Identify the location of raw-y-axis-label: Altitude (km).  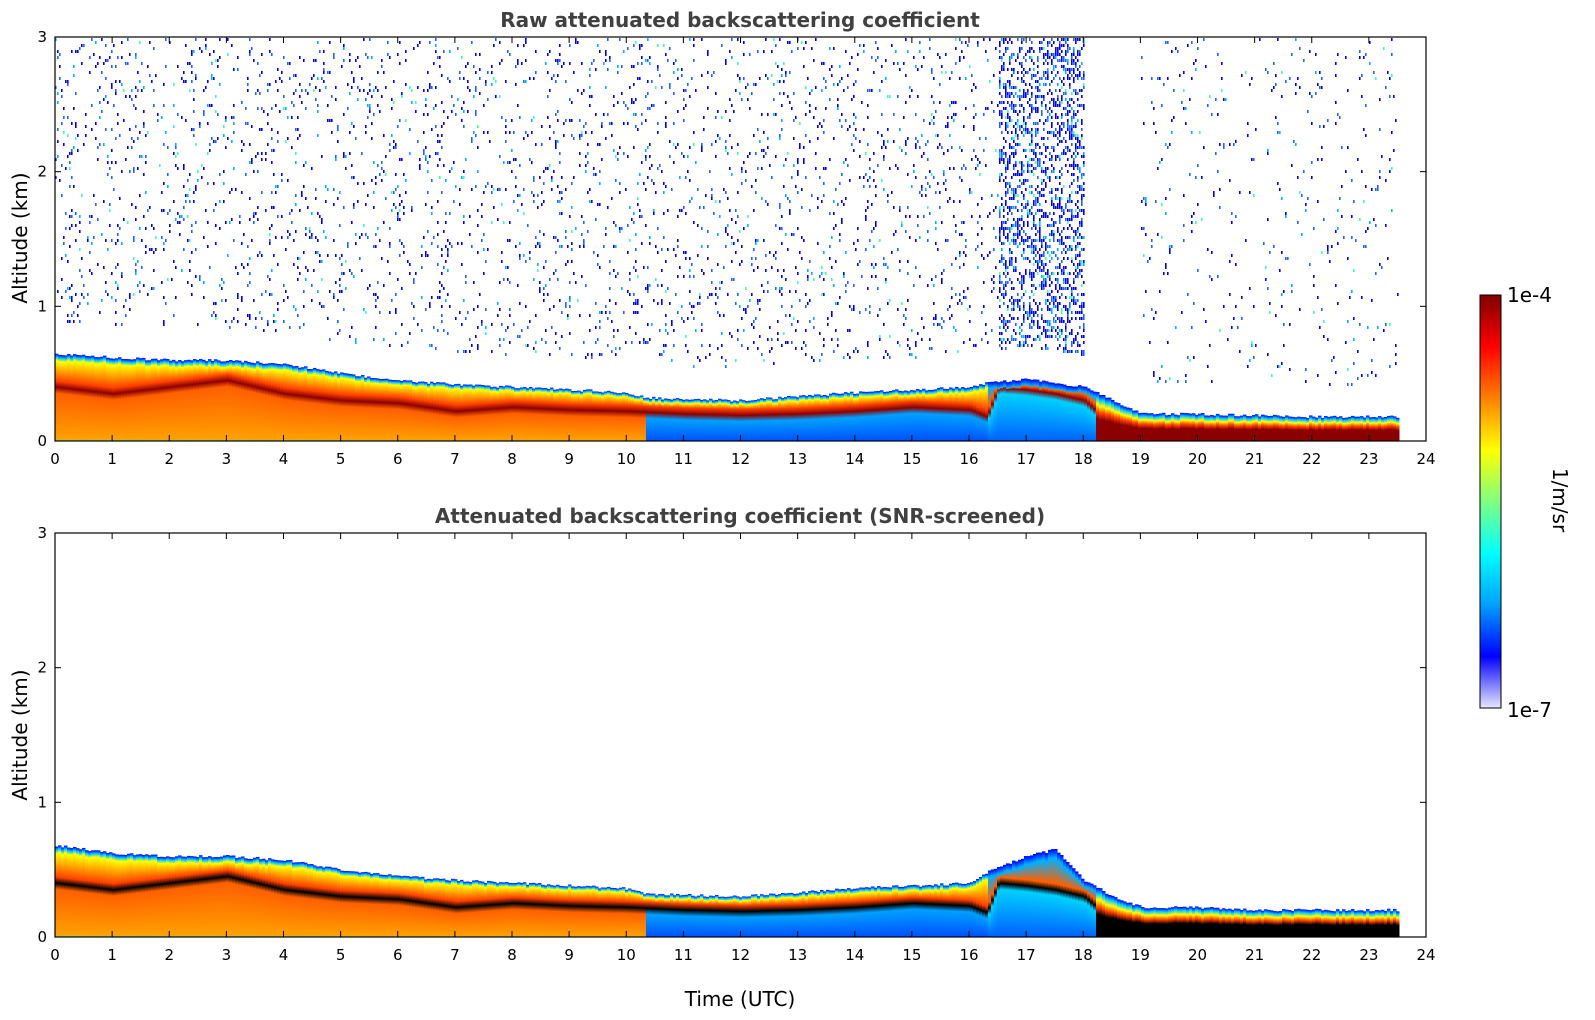
(20, 237).